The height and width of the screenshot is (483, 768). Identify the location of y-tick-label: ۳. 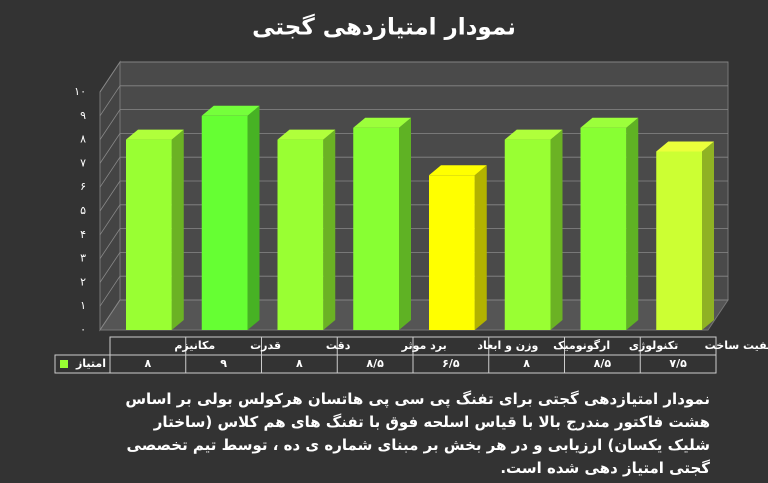
(83, 258).